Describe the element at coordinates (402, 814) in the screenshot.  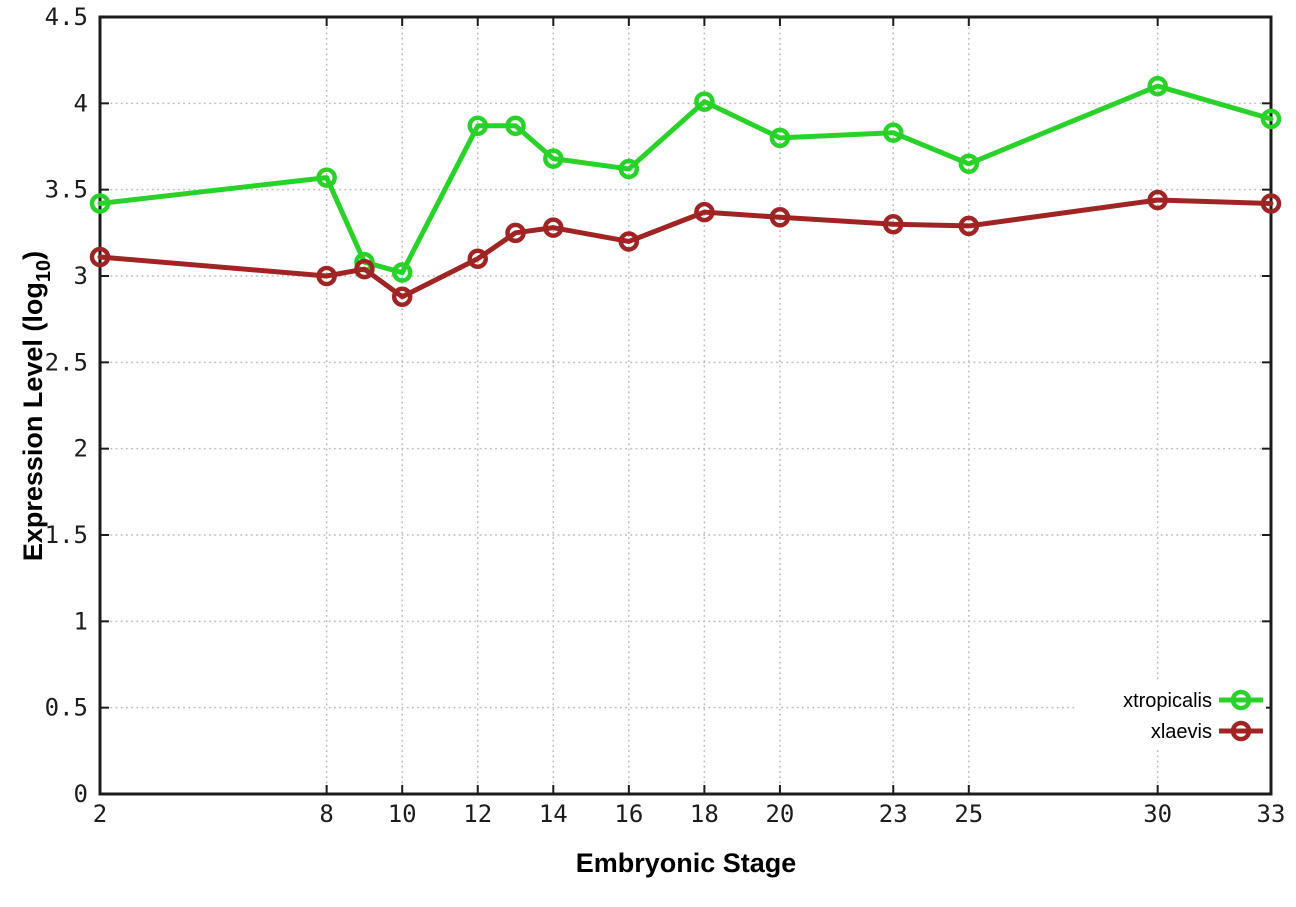
I see `x-tick-label: 10` at that location.